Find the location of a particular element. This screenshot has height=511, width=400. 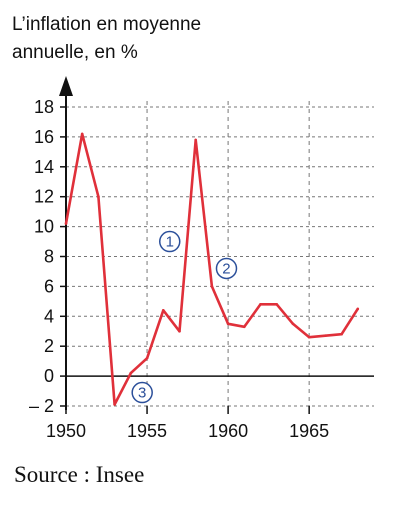

x-tick-label: 1965 is located at coordinates (309, 431).